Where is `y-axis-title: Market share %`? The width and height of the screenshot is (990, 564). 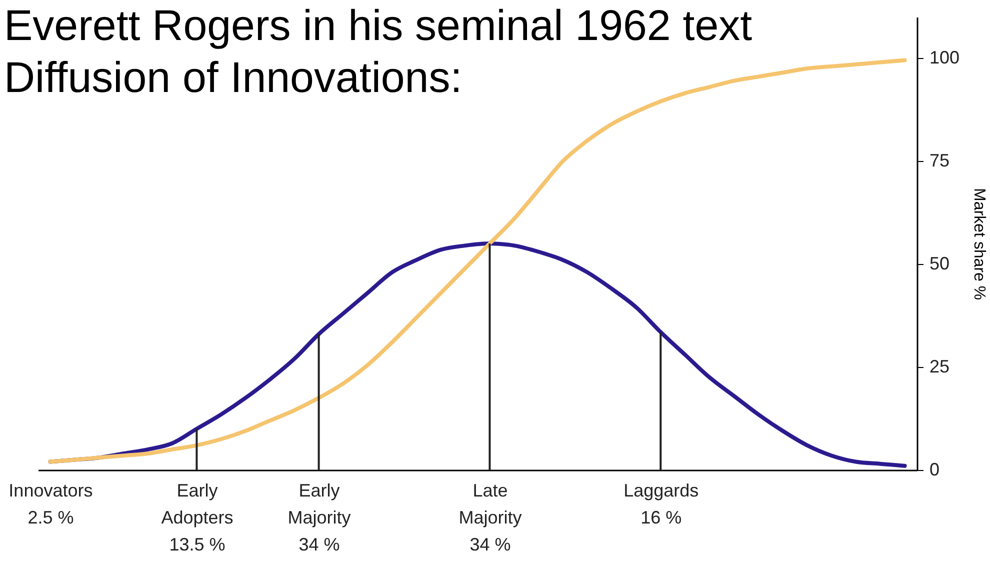 y-axis-title: Market share % is located at coordinates (979, 244).